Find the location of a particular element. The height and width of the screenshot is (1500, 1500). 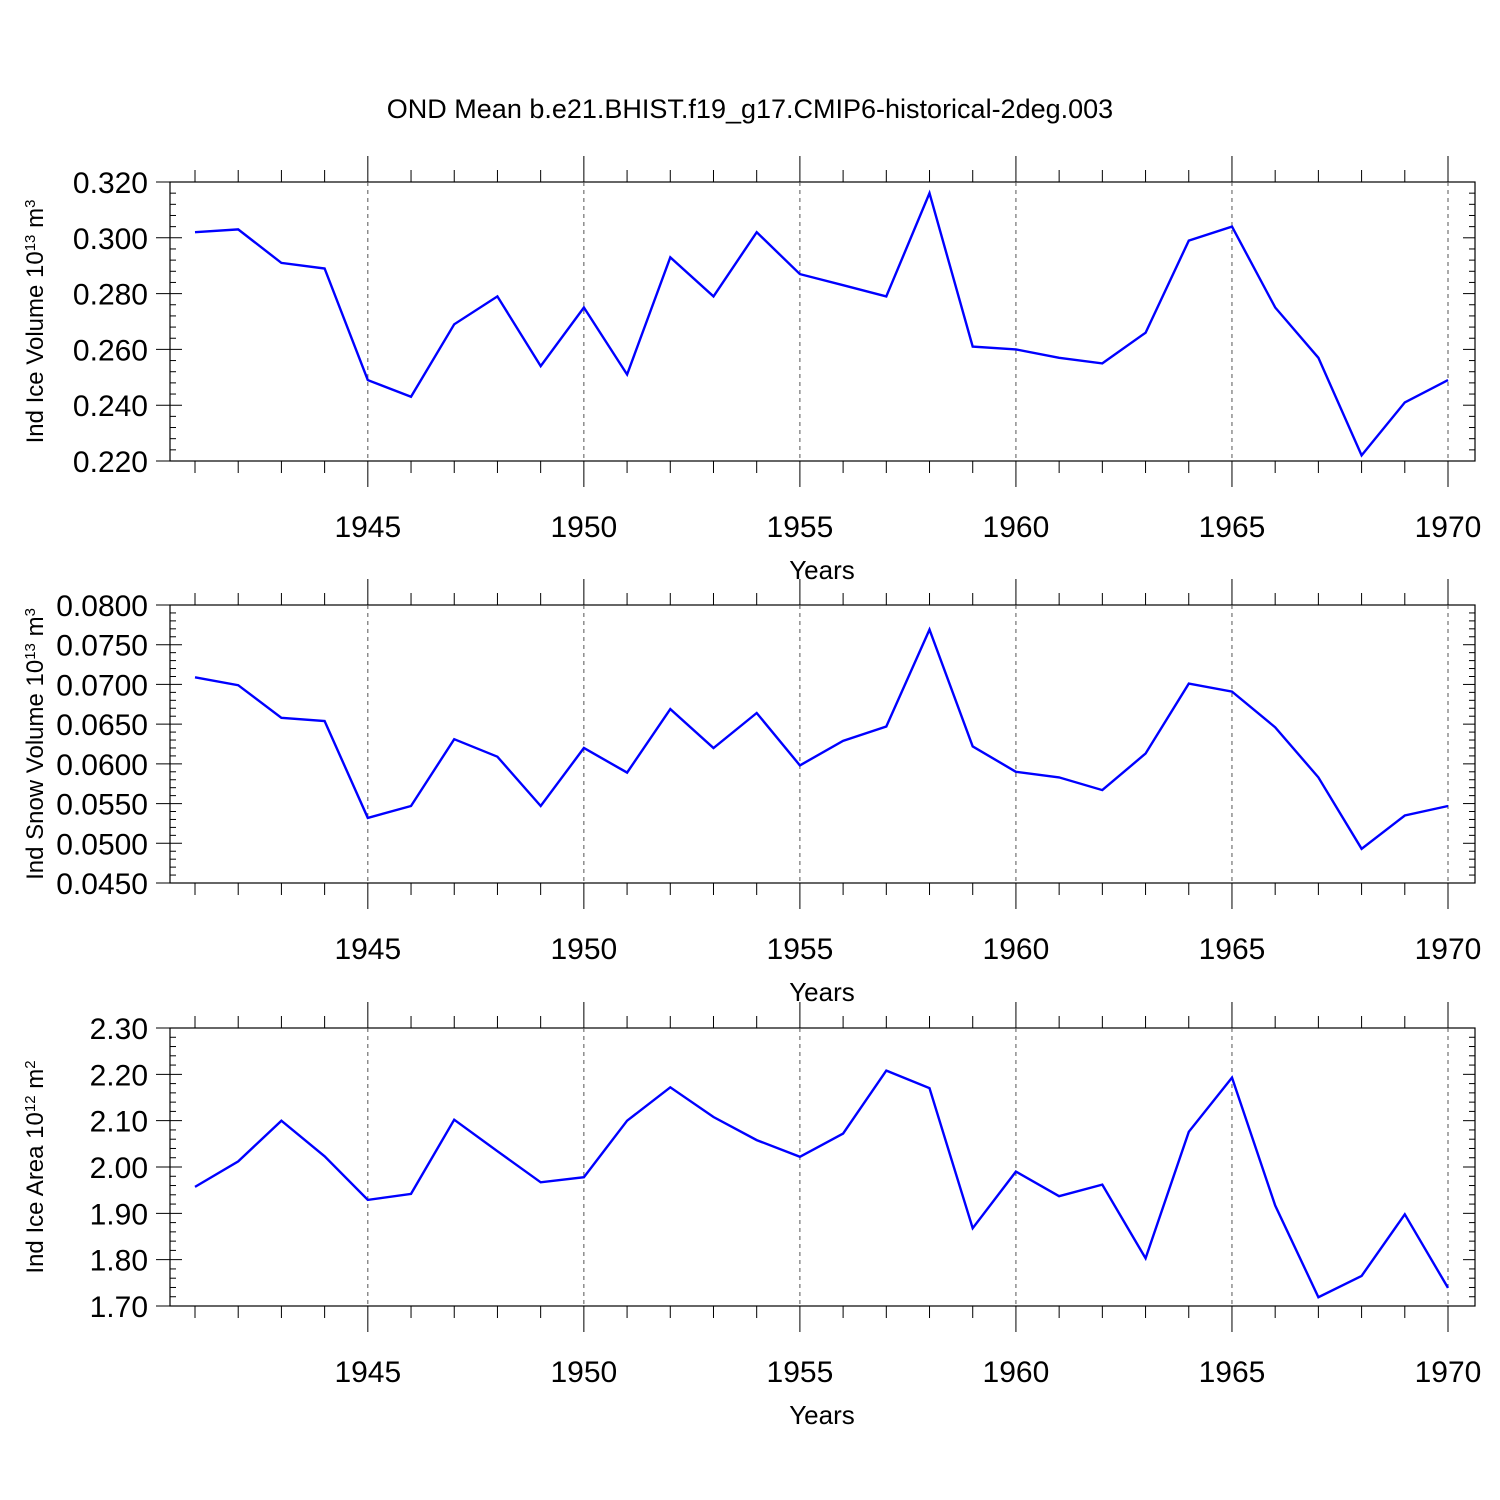

y-tick-label: 1.70 is located at coordinates (119, 1307).